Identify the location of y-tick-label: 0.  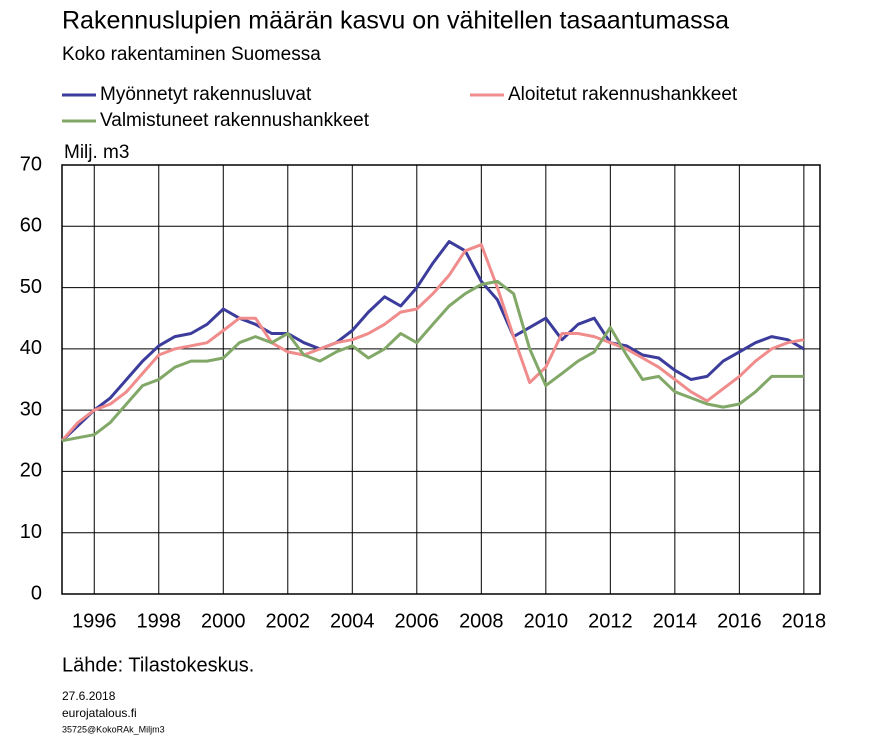
(36, 593).